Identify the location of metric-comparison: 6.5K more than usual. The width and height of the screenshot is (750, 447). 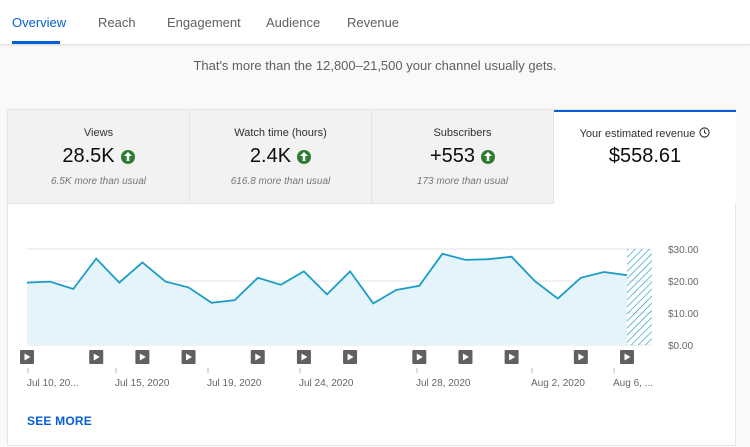
(98, 181).